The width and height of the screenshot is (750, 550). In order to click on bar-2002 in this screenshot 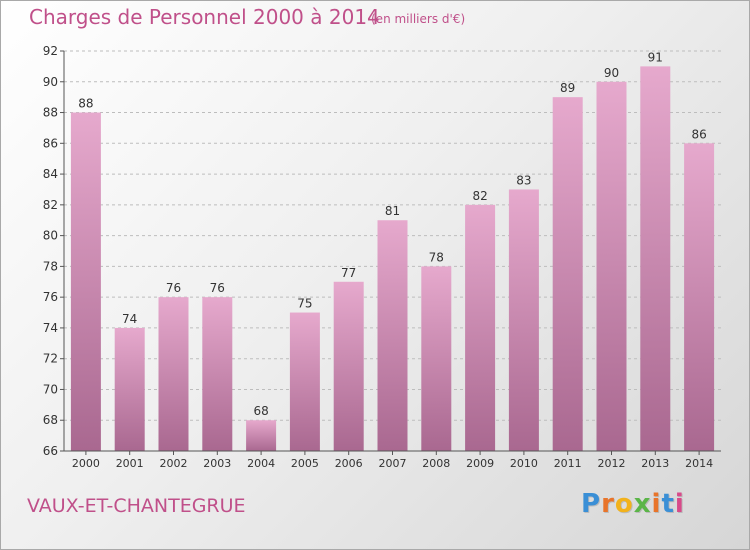, I will do `click(173, 374)`.